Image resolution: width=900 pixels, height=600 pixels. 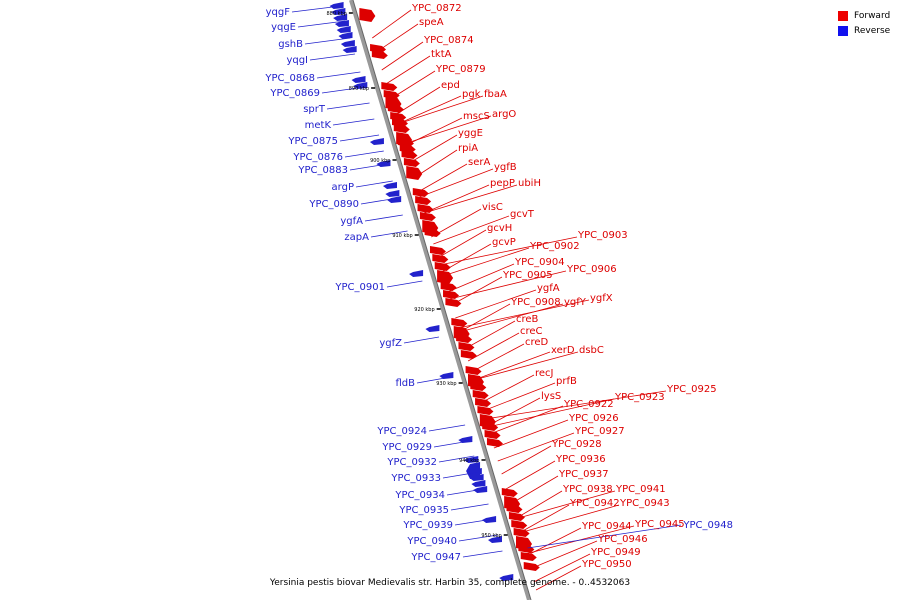 I want to click on forward-gene-label: speA, so click(x=431, y=22).